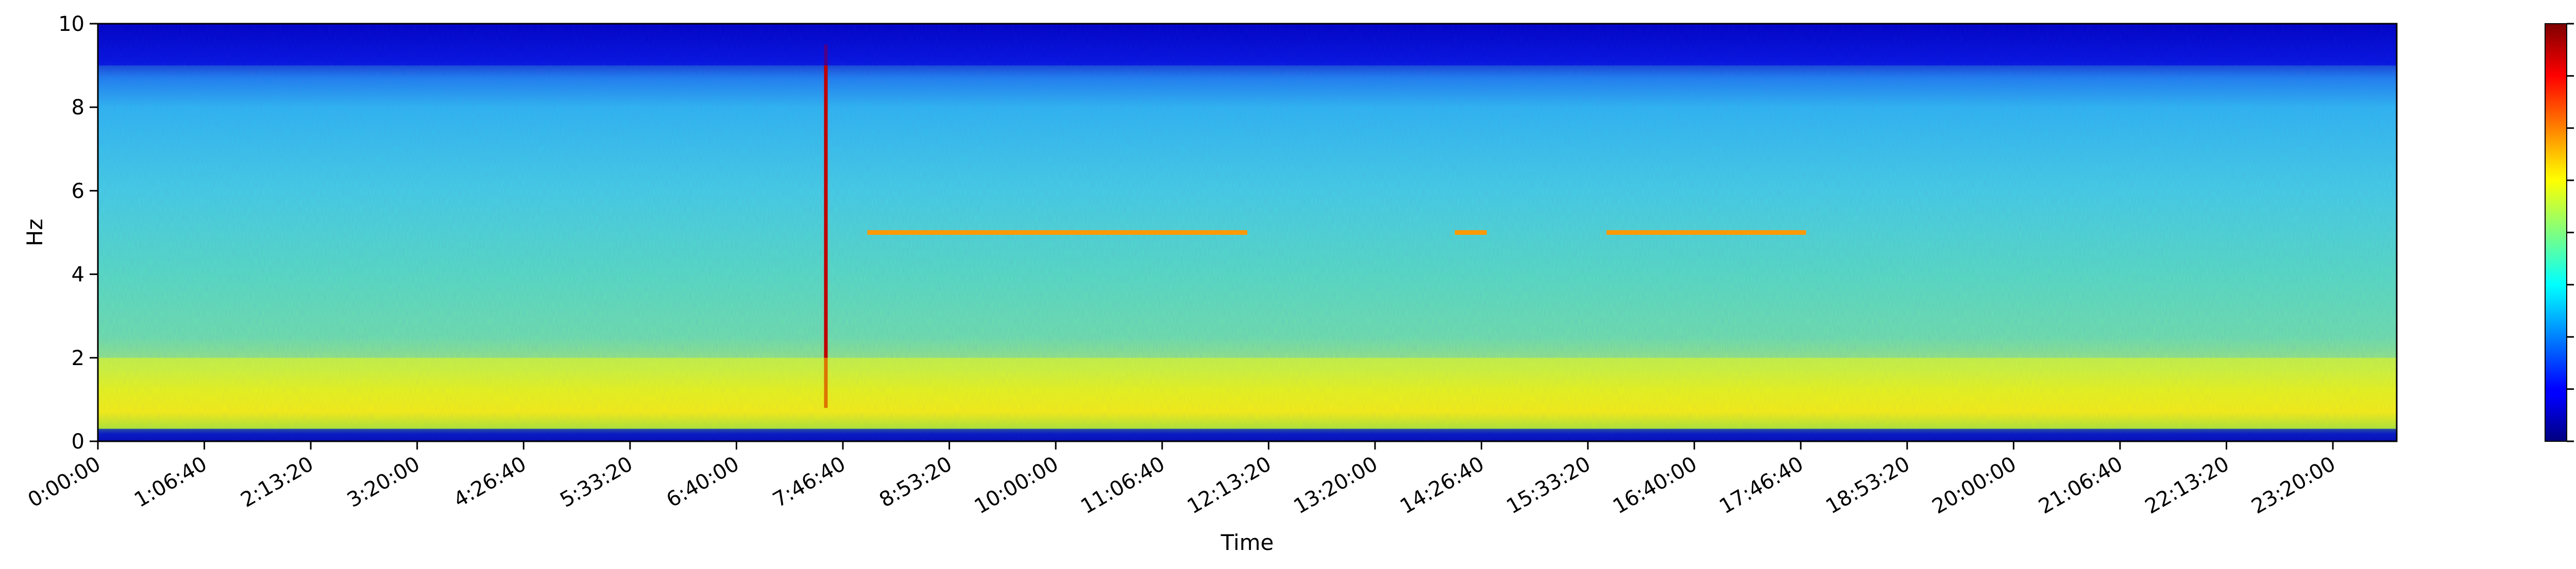 This screenshot has width=2576, height=569. I want to click on x-tick-label: 21:06:40, so click(2081, 485).